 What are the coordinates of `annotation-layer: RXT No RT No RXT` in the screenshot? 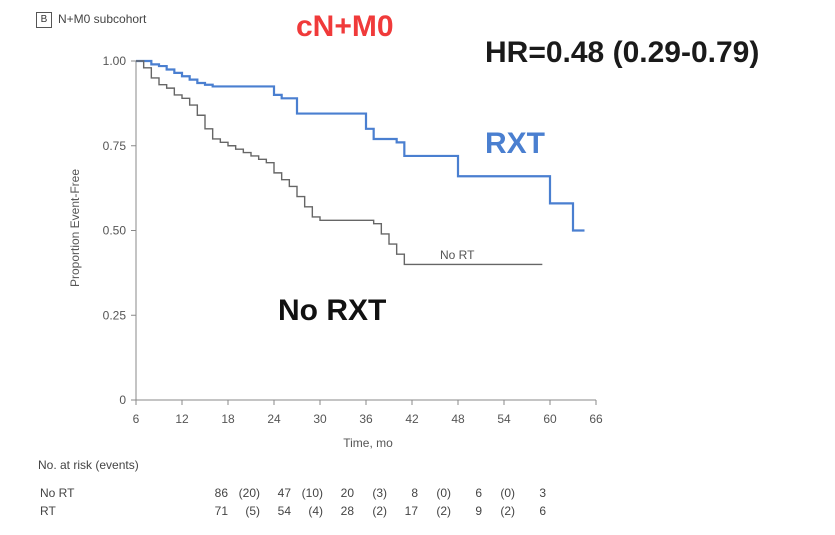 It's located at (411, 227).